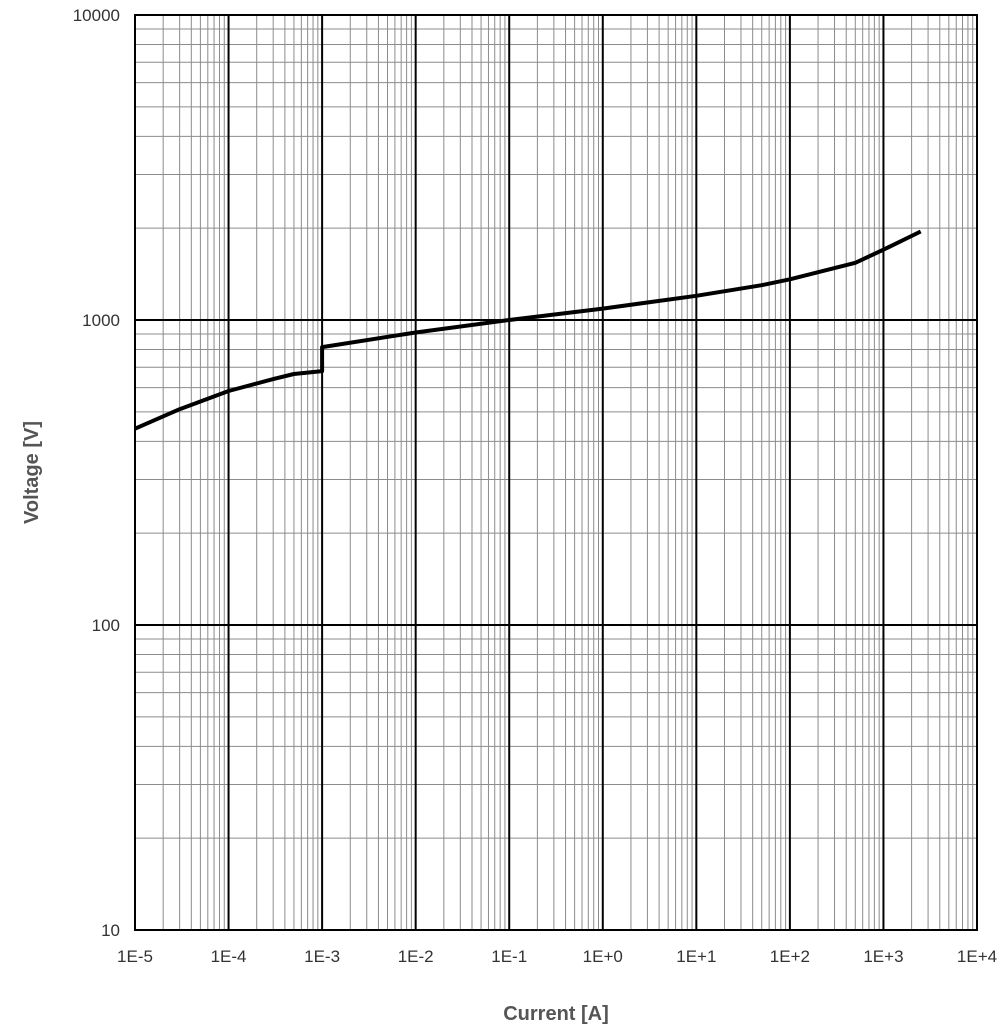 This screenshot has height=1032, width=1007. Describe the element at coordinates (322, 956) in the screenshot. I see `x-tick-label: 1E-3` at that location.